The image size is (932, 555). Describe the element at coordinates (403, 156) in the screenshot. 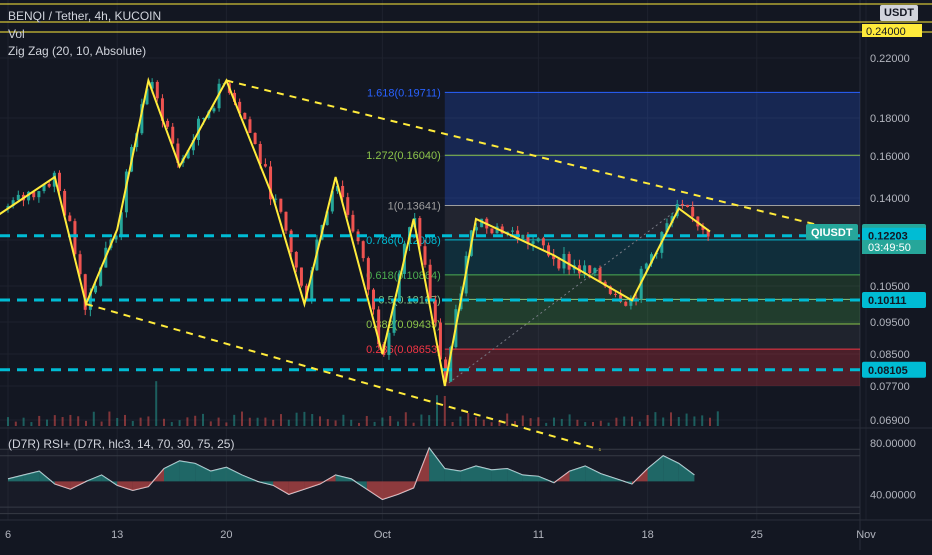

I see `fib-level-label: 1.272(0.16040)` at that location.